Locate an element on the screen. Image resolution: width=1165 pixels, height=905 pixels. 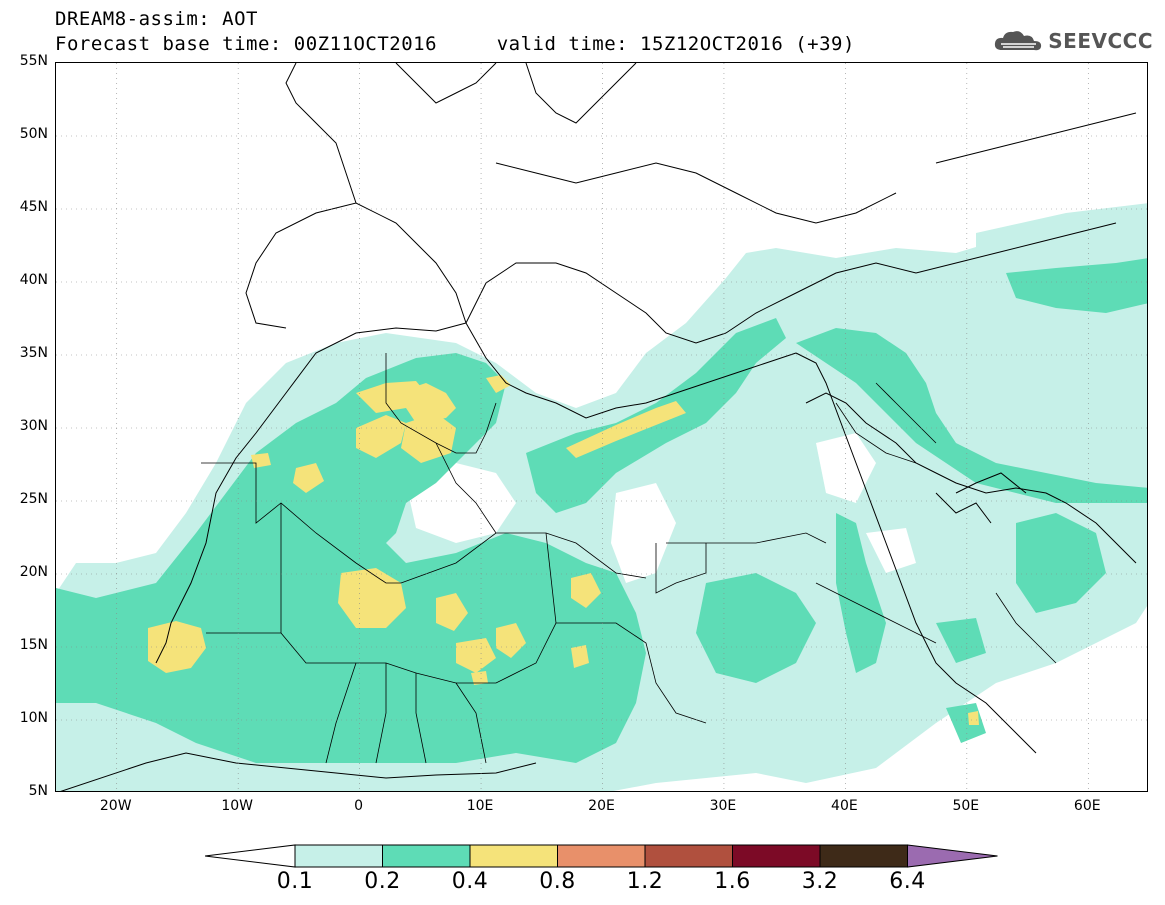
lat-label: 55N is located at coordinates (33, 61).